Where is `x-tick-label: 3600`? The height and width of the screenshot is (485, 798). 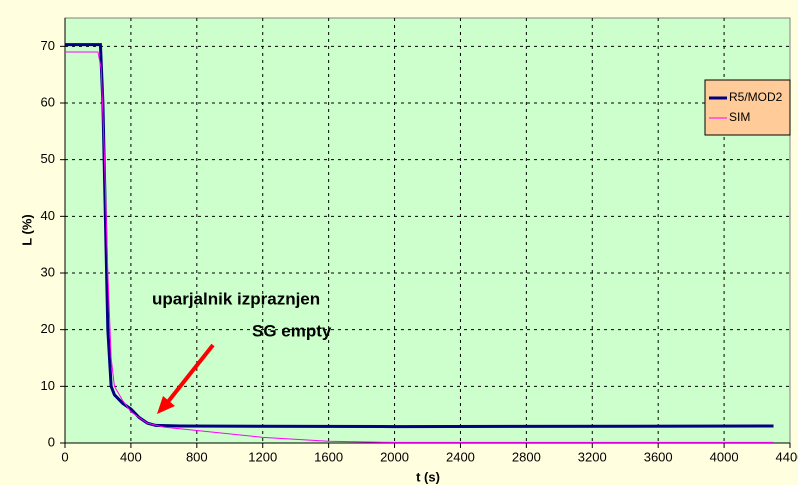 x-tick-label: 3600 is located at coordinates (658, 456).